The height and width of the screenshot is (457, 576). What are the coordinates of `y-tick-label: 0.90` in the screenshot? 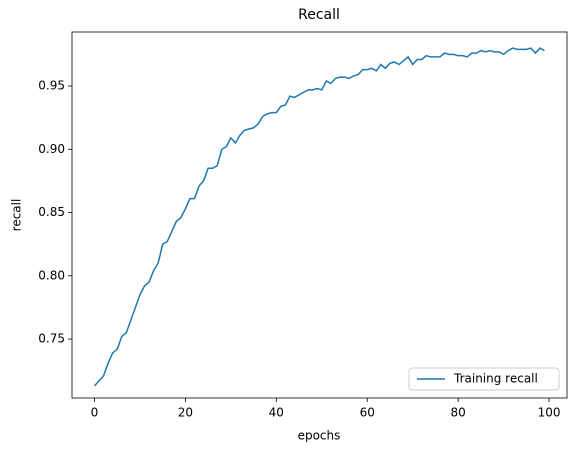 It's located at (51, 149).